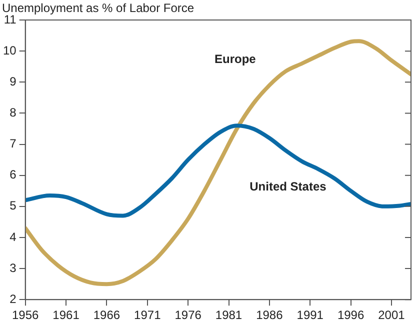  Describe the element at coordinates (228, 315) in the screenshot. I see `x-tick-label: 1981` at that location.